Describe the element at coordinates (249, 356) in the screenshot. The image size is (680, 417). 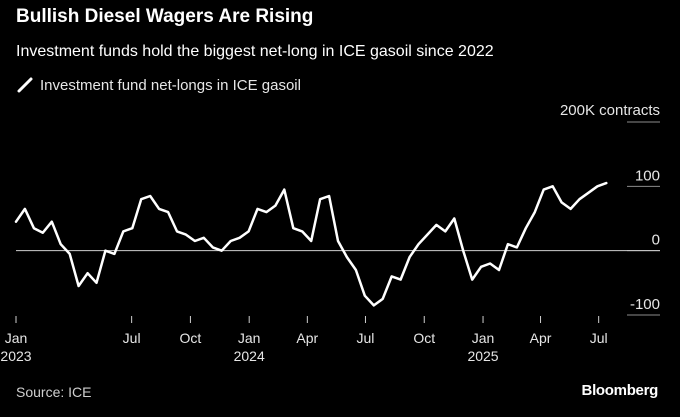
I see `x-year-label: 2024` at that location.